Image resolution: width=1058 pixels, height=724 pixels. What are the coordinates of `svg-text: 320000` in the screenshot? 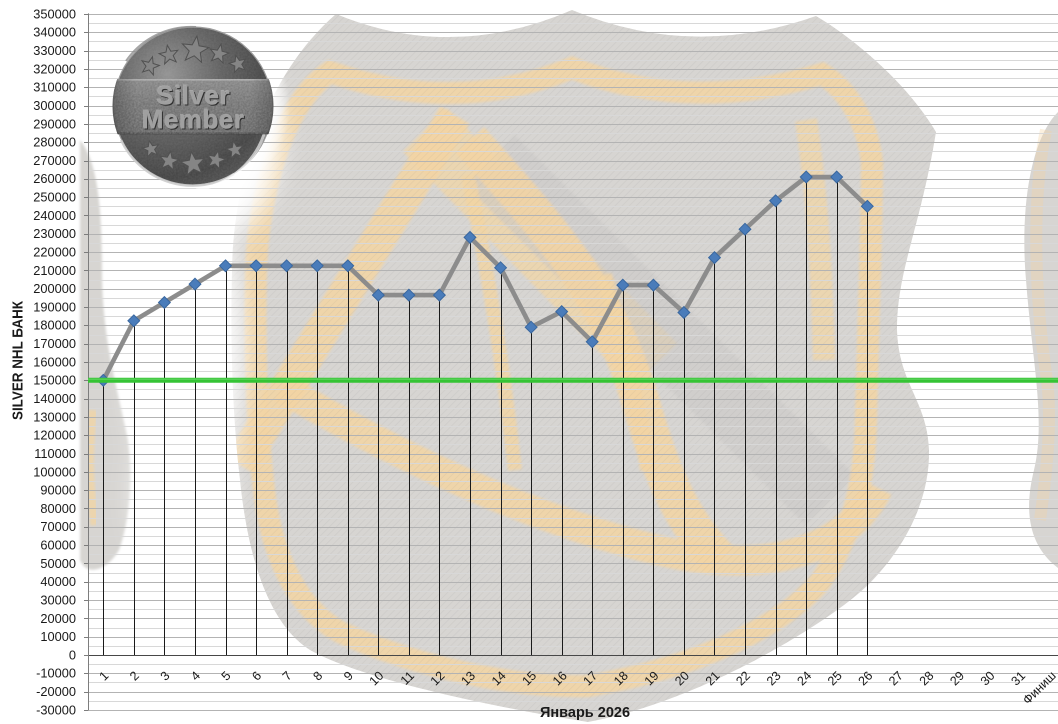 It's located at (54, 68).